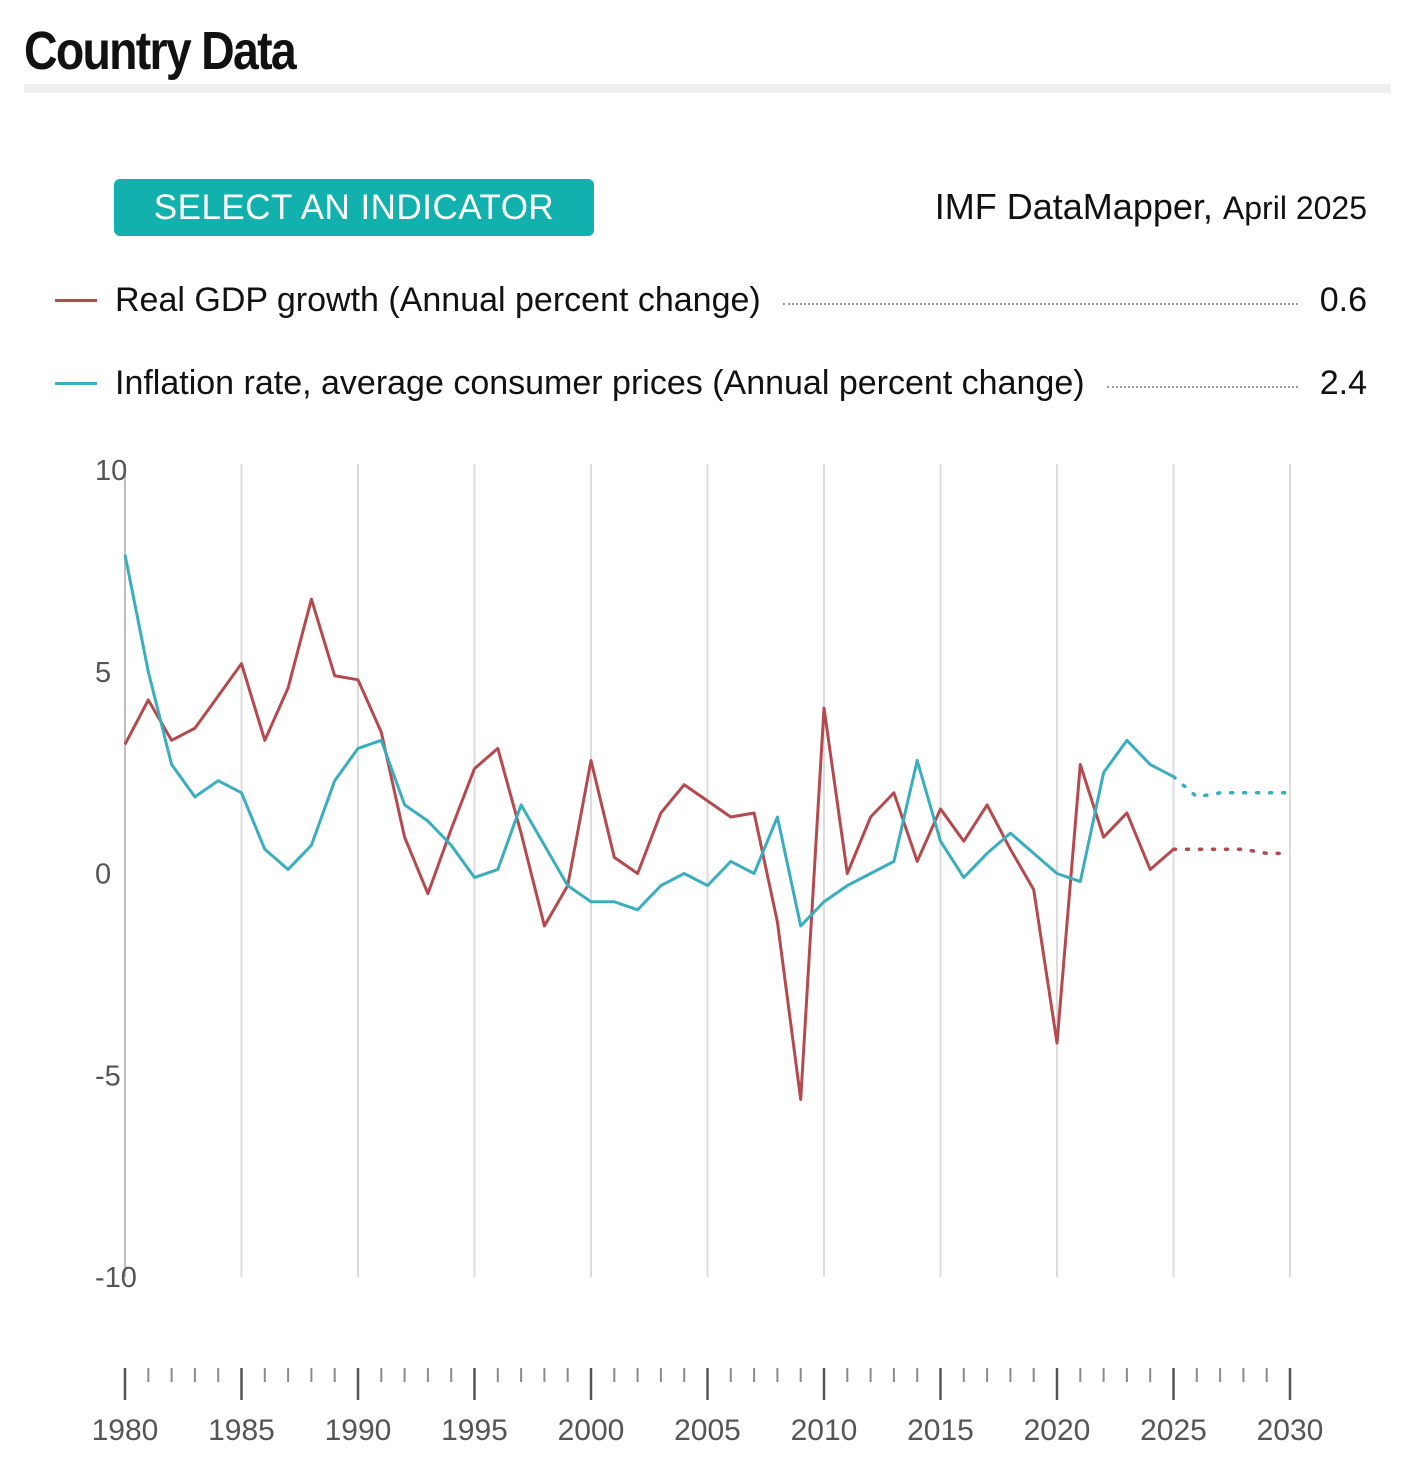 Image resolution: width=1405 pixels, height=1465 pixels. Describe the element at coordinates (438, 299) in the screenshot. I see `legend-label-gdp: Real GDP growth (Annual percent change)` at that location.